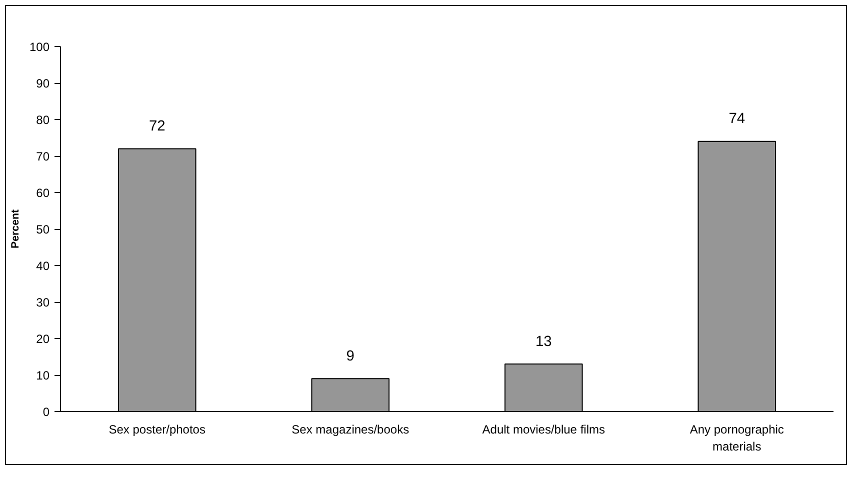  What do you see at coordinates (737, 438) in the screenshot?
I see `x-tick-label: Any pornographic materials` at bounding box center [737, 438].